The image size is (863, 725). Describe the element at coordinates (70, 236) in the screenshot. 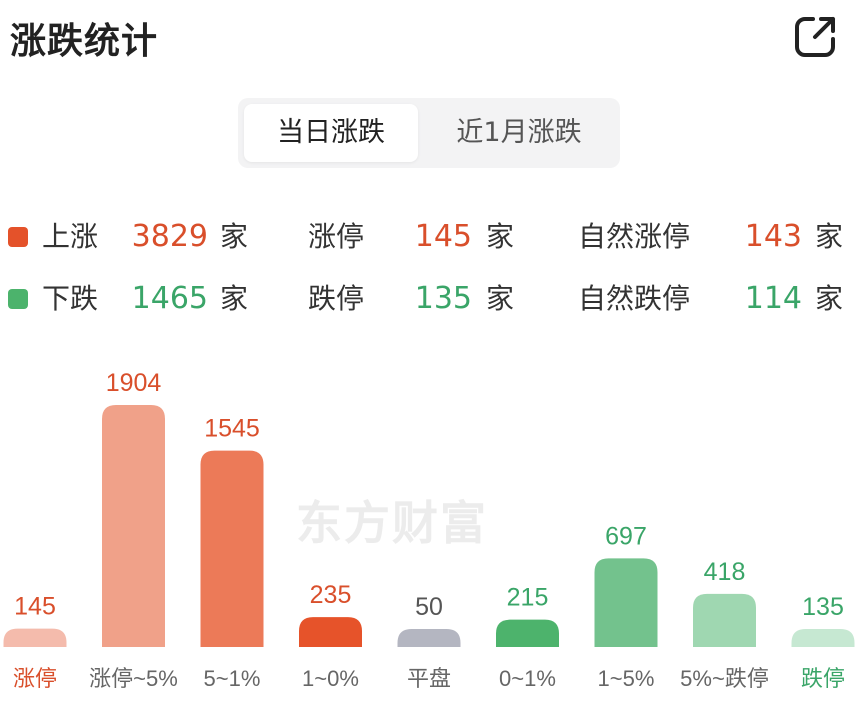

I see `up-label: 上涨` at that location.